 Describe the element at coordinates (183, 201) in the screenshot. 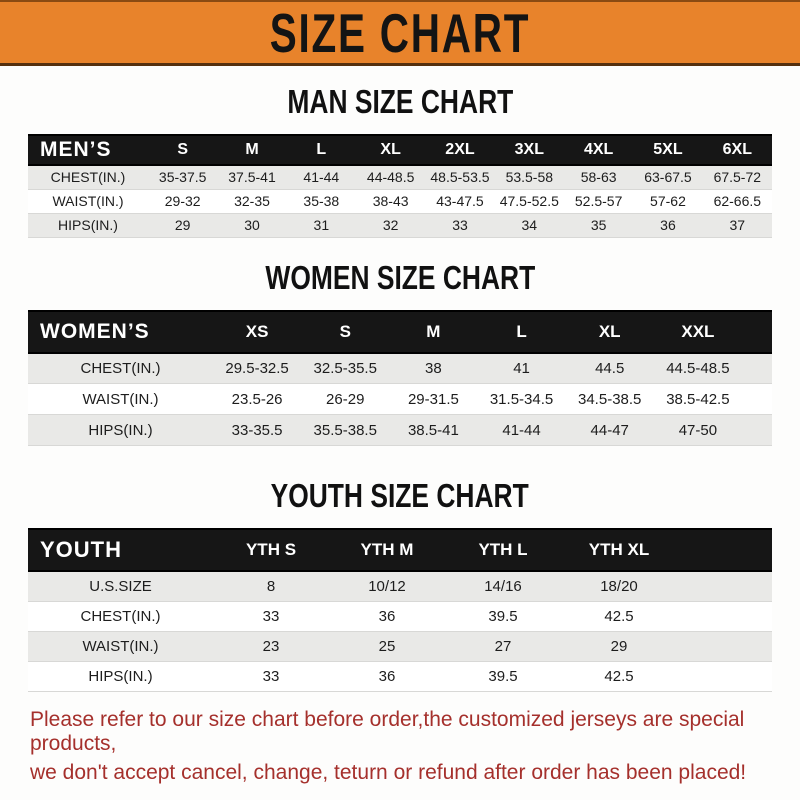

I see `size-value-cell: 29-32` at that location.